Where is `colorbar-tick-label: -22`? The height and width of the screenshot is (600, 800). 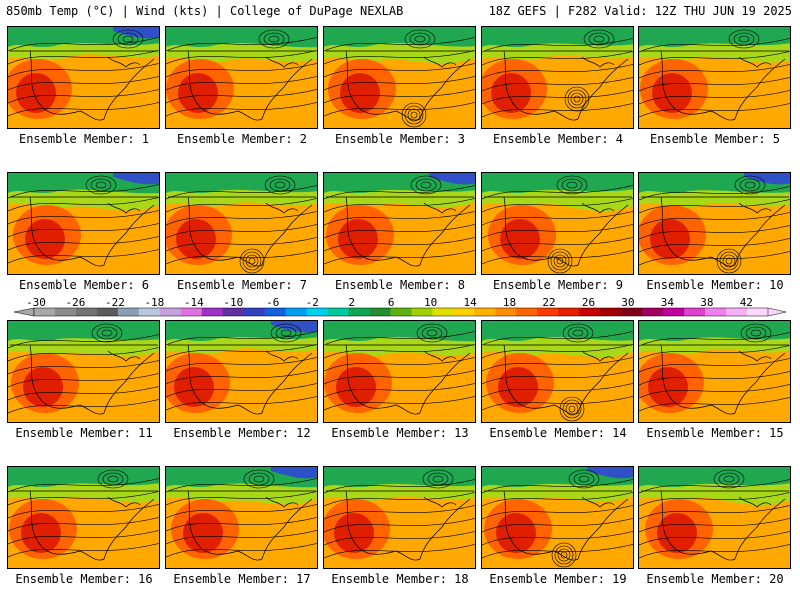 colorbar-tick-label: -22 is located at coordinates (115, 302).